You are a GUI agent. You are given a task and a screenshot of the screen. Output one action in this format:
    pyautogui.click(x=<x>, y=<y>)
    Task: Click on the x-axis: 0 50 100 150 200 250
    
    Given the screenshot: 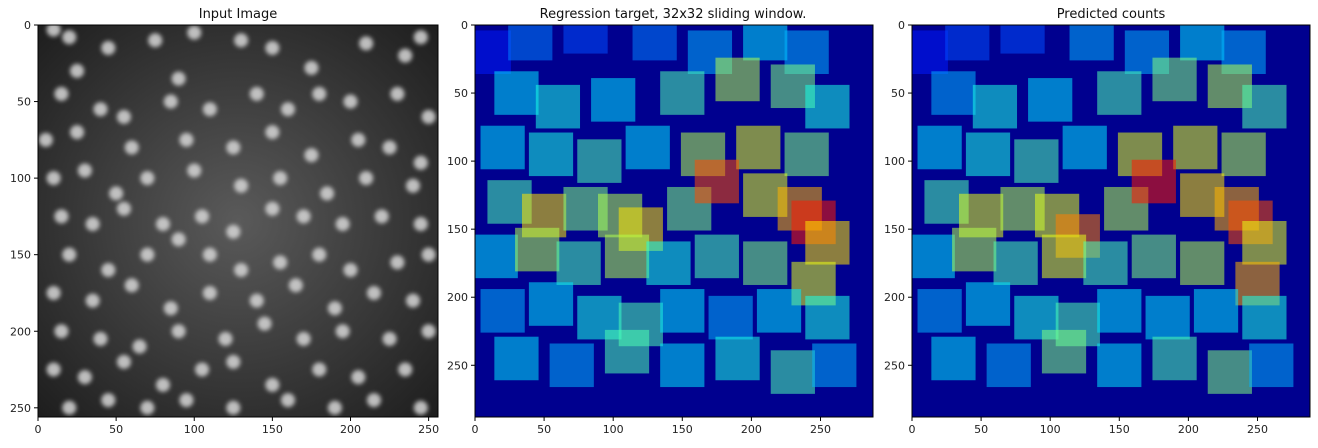 What is the action you would take?
    pyautogui.click(x=1088, y=426)
    